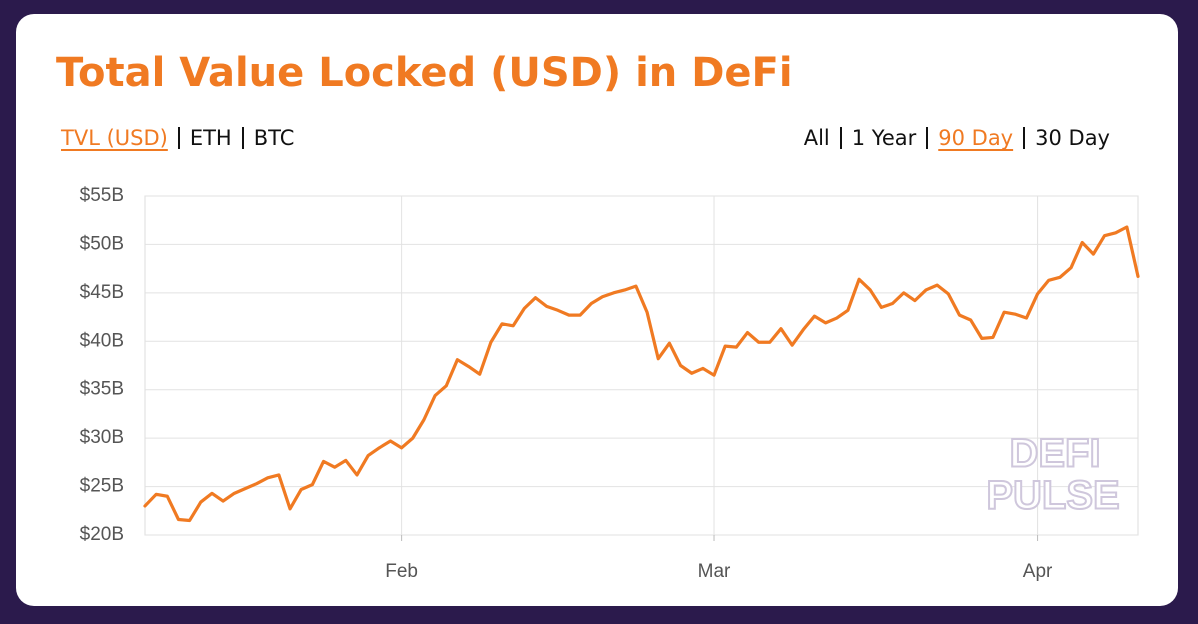 The image size is (1198, 624). I want to click on watermark: PULSE, so click(1052, 496).